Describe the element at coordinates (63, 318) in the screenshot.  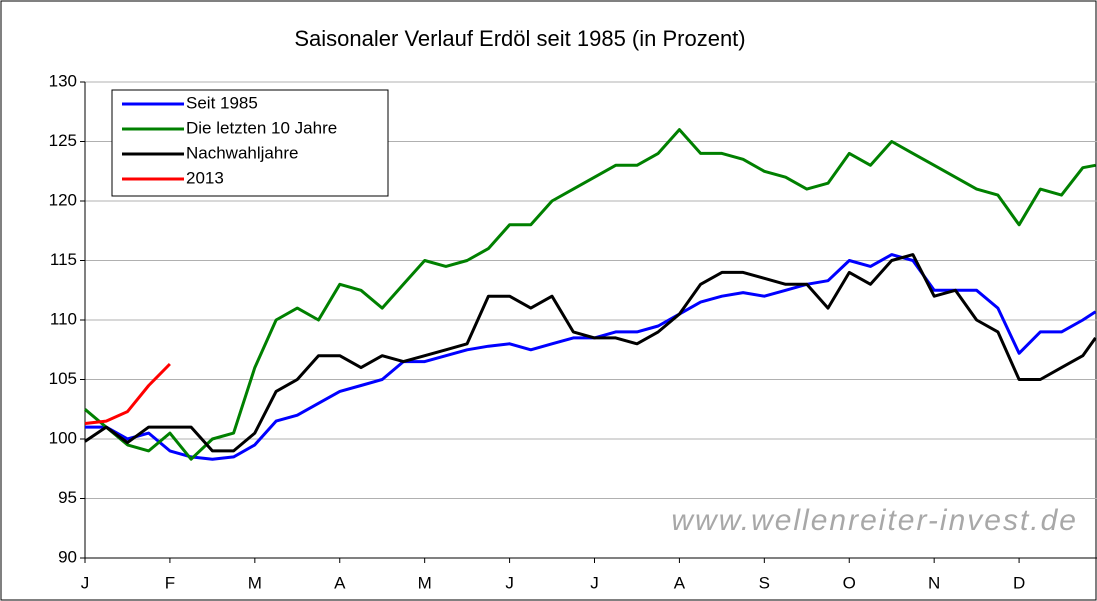
I see `y-tick-label: 110` at that location.